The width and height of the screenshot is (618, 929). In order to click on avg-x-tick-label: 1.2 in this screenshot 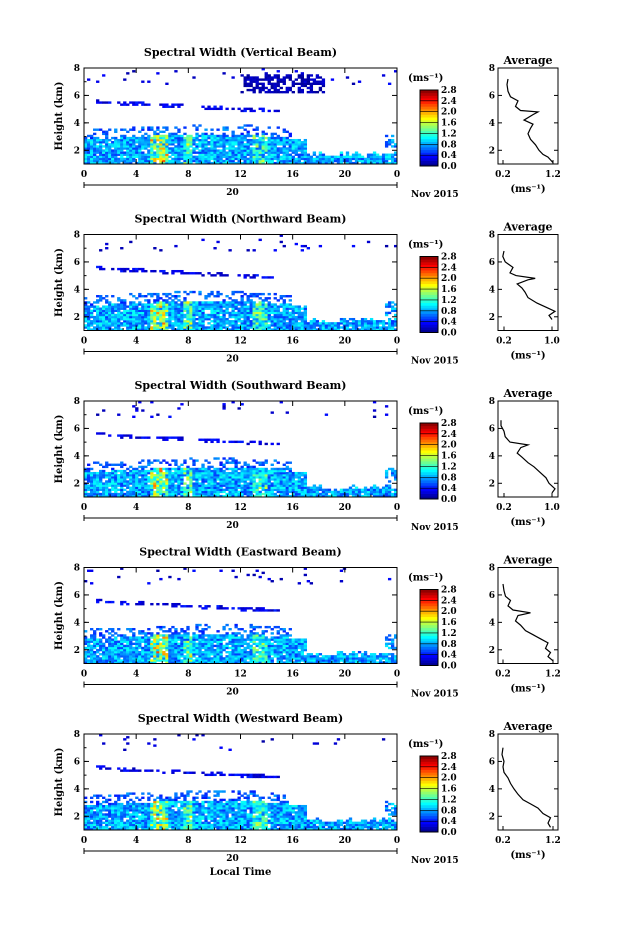, I will do `click(553, 175)`.